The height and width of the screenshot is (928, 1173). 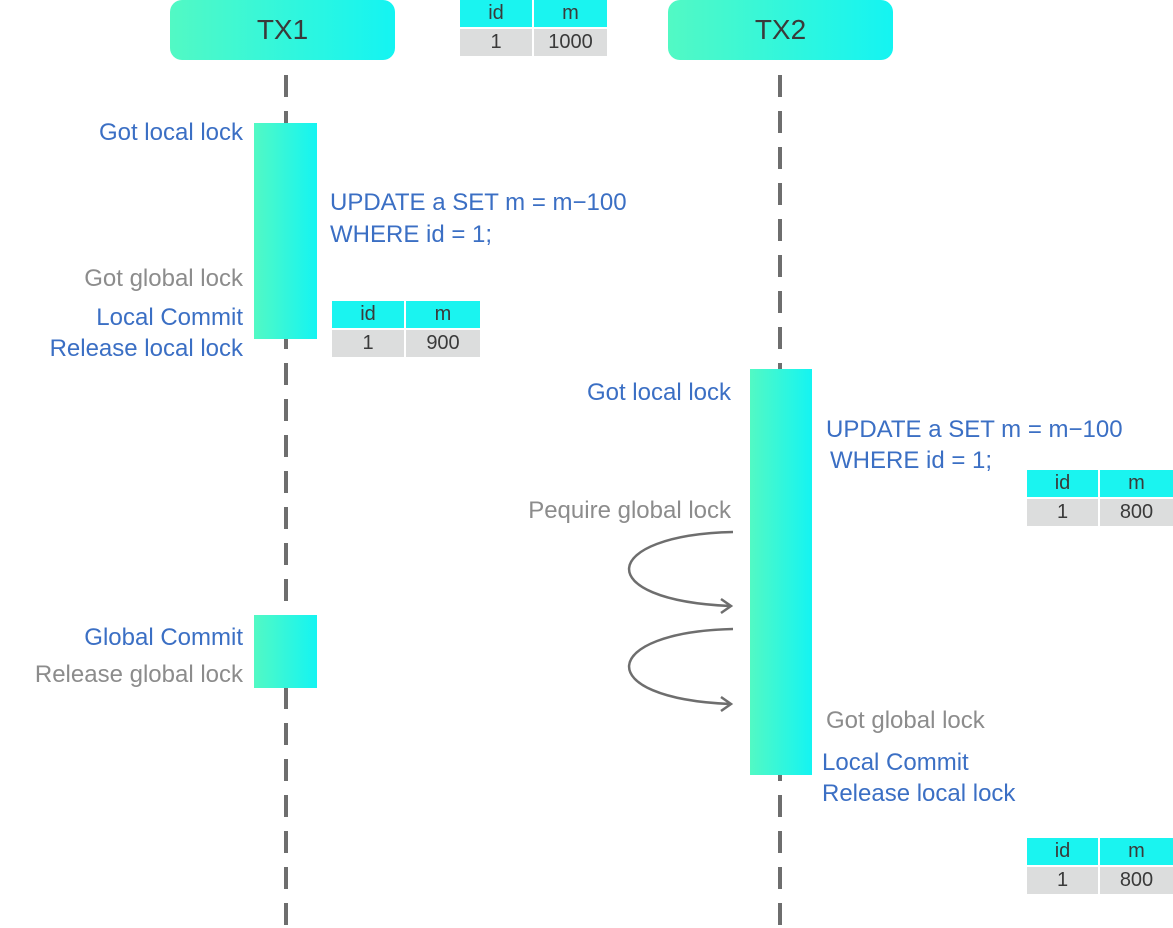 What do you see at coordinates (629, 510) in the screenshot?
I see `tx2-require-global-lock: Pequire global lock` at bounding box center [629, 510].